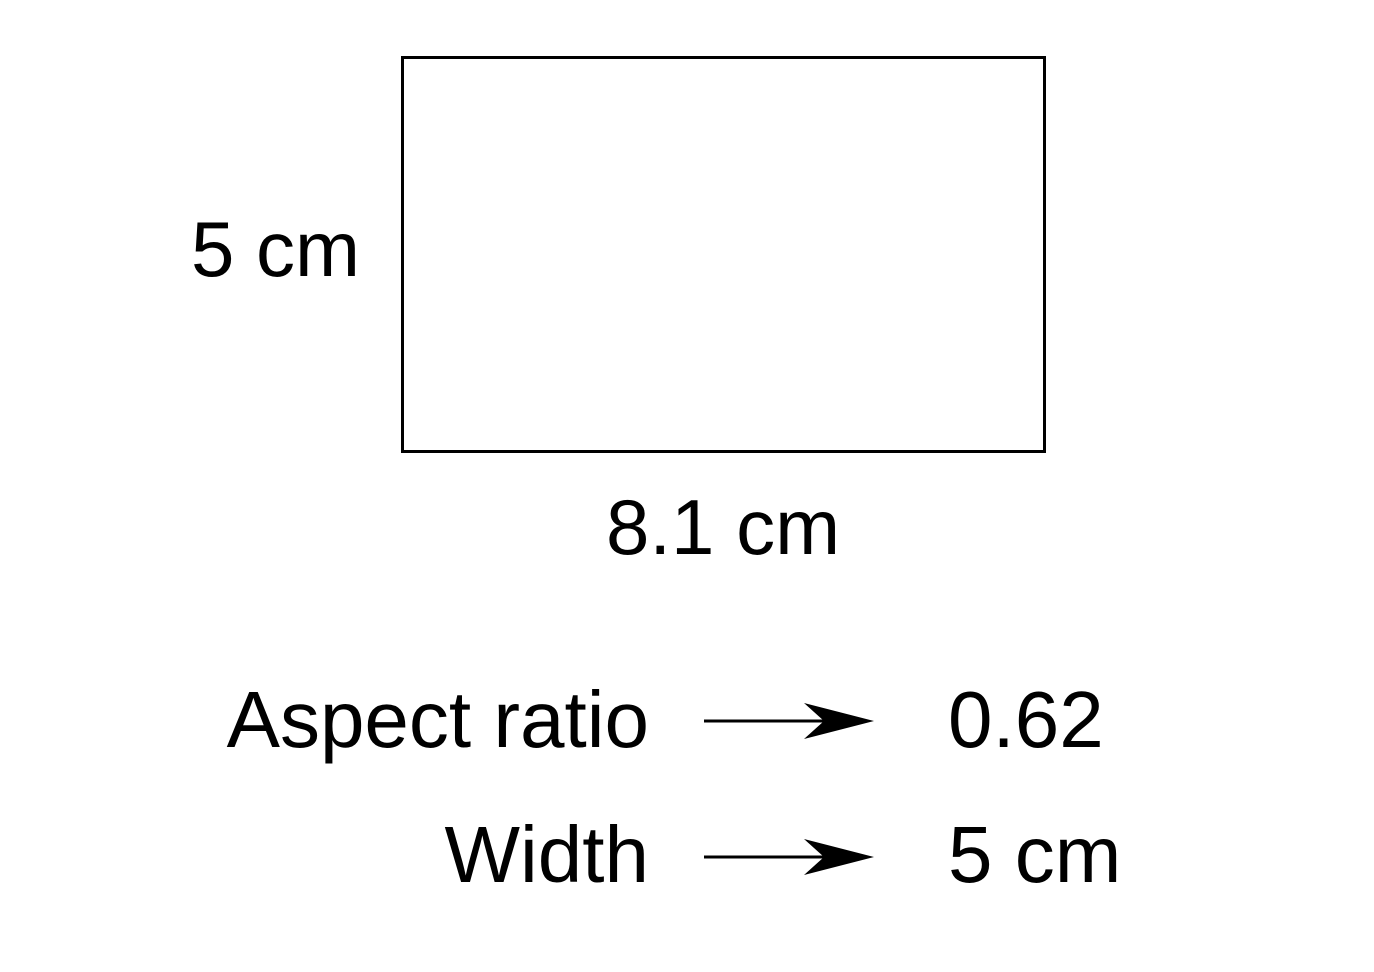 This screenshot has width=1374, height=972. Describe the element at coordinates (275, 249) in the screenshot. I see `rectangle-height-label: 5 cm` at that location.